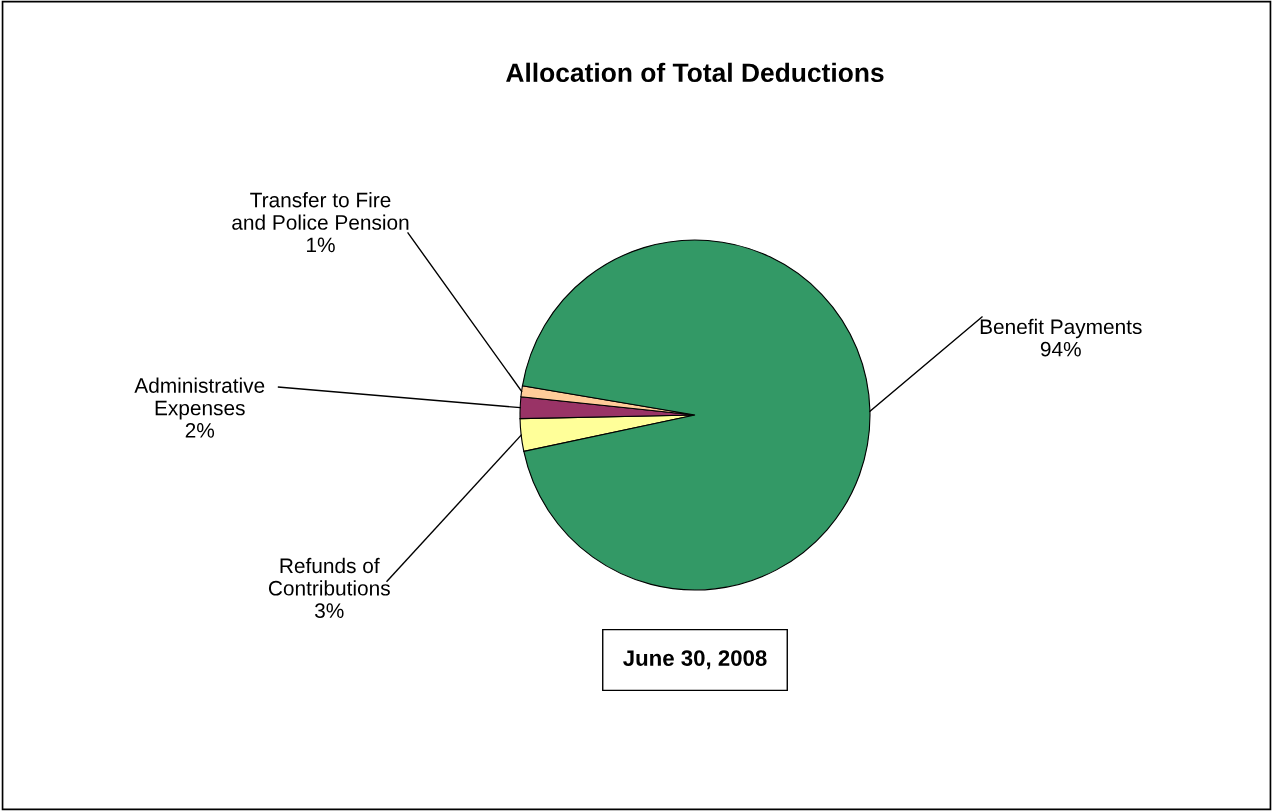 This screenshot has width=1273, height=811. What do you see at coordinates (695, 660) in the screenshot?
I see `text: June 30, 2008` at bounding box center [695, 660].